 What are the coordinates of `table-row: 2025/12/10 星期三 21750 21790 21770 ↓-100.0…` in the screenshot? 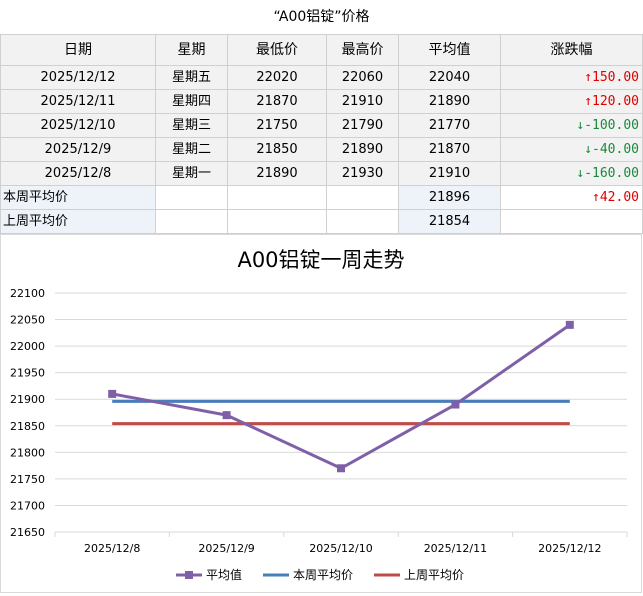 It's located at (321, 125).